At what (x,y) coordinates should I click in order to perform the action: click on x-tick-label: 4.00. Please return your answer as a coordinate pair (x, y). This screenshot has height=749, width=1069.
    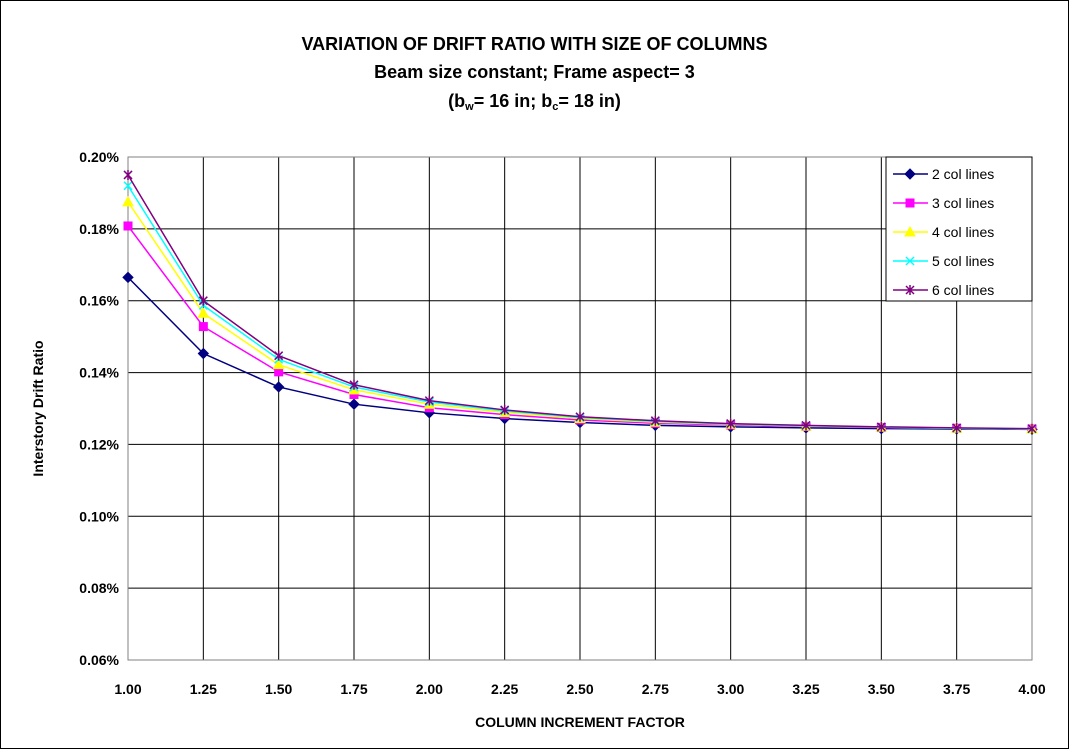
    Looking at the image, I should click on (1031, 689).